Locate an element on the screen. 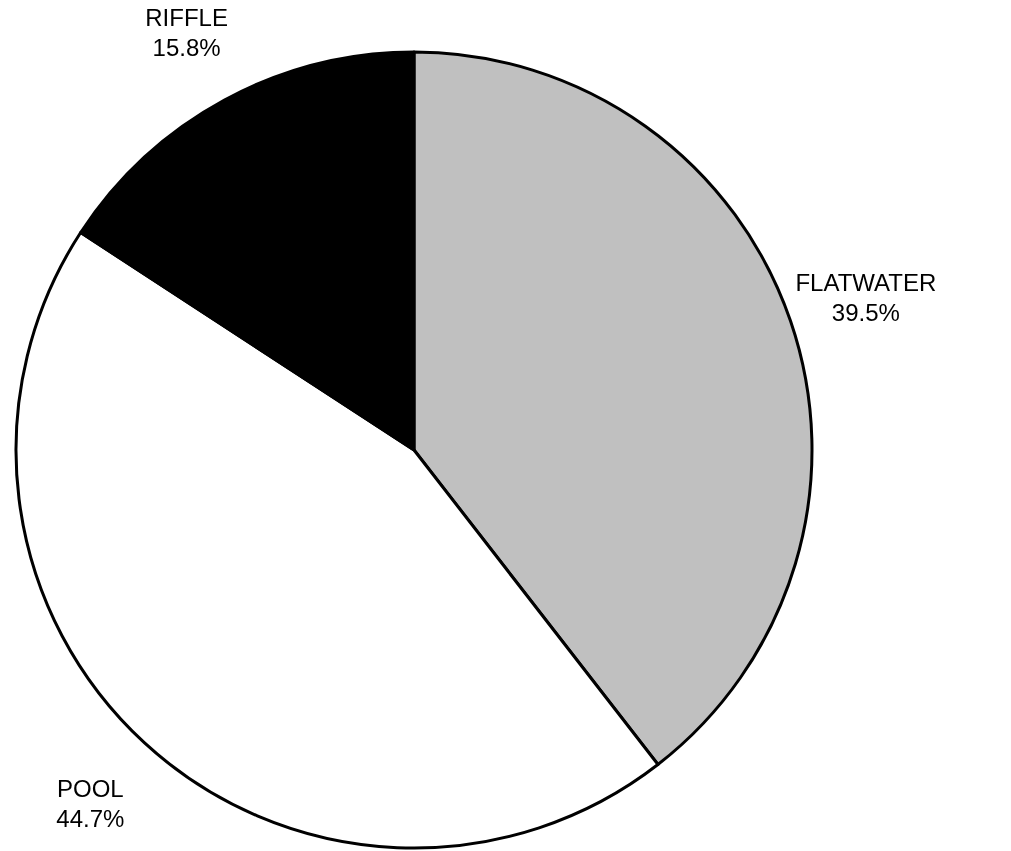 The width and height of the screenshot is (1011, 851). data-label: 39.5% is located at coordinates (865, 313).